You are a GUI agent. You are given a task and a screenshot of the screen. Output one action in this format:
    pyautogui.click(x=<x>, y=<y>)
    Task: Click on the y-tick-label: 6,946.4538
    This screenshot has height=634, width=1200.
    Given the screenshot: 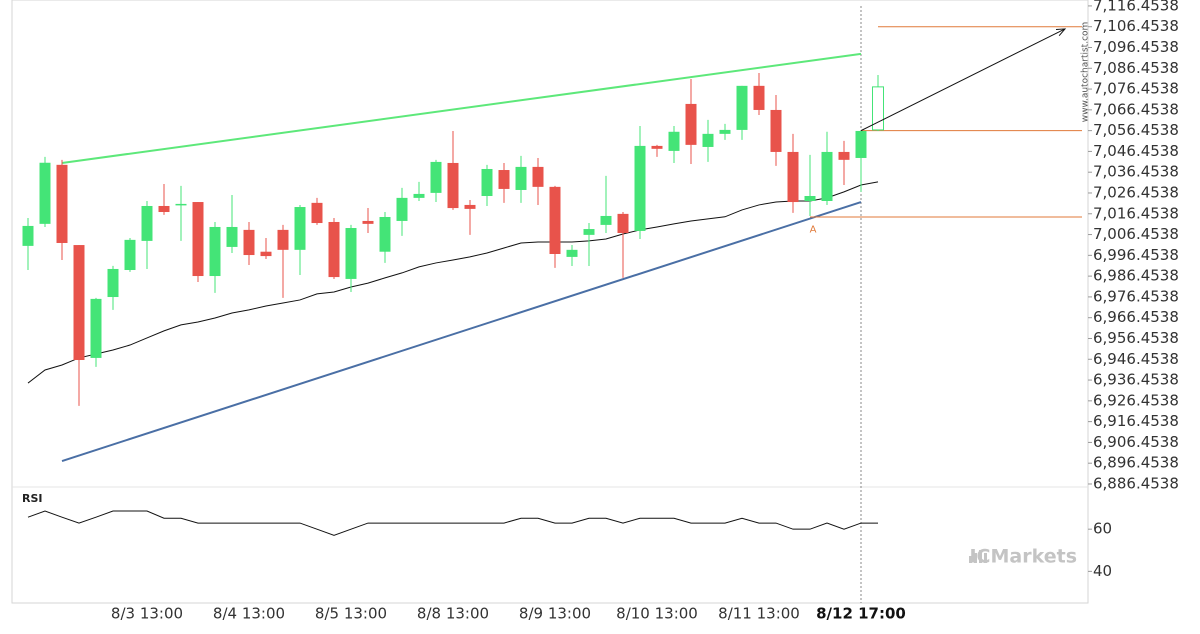 What is the action you would take?
    pyautogui.click(x=1136, y=359)
    